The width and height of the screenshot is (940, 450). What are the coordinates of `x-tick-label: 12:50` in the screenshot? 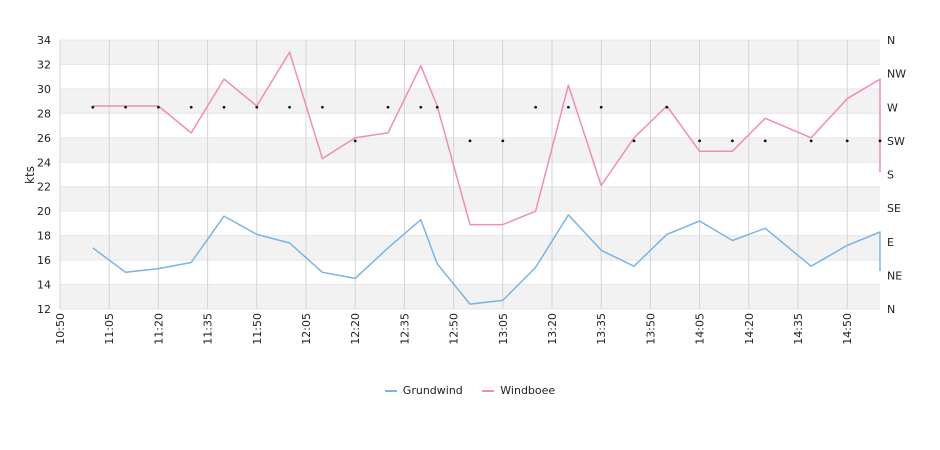 It's located at (454, 329).